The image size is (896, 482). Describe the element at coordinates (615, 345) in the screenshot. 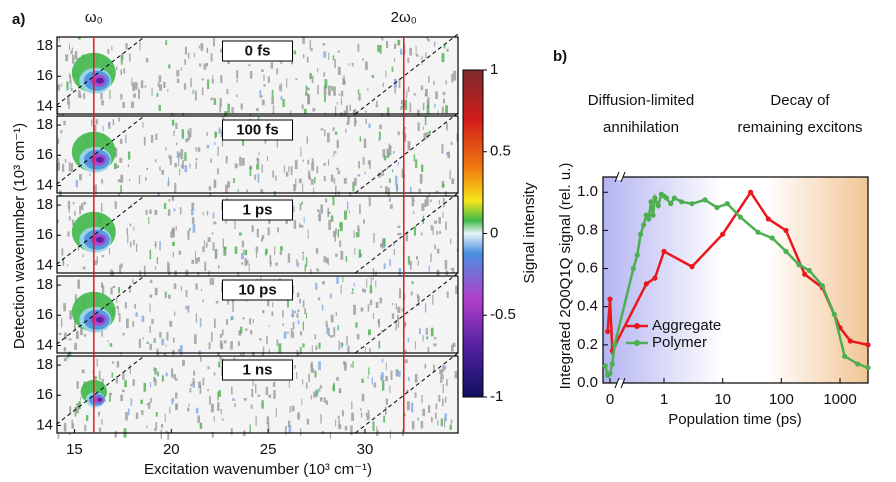

I see `data-point` at that location.